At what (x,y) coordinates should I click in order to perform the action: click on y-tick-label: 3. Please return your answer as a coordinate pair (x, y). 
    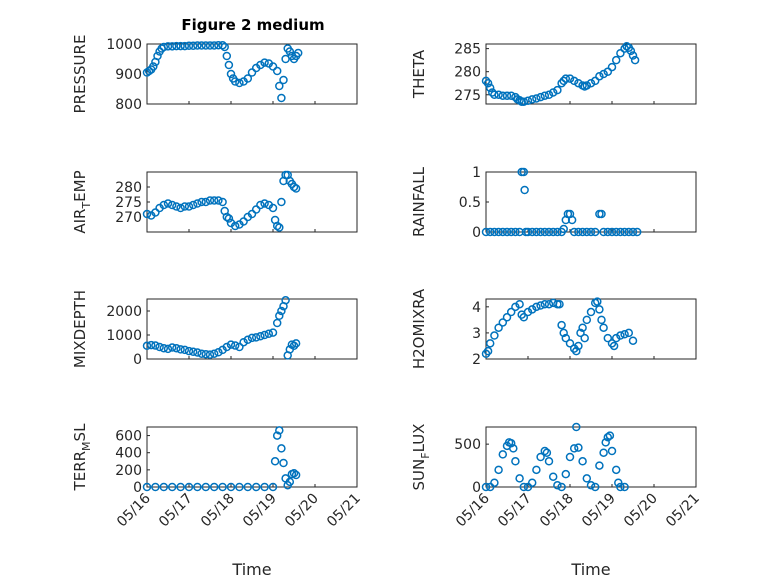
    Looking at the image, I should click on (476, 334).